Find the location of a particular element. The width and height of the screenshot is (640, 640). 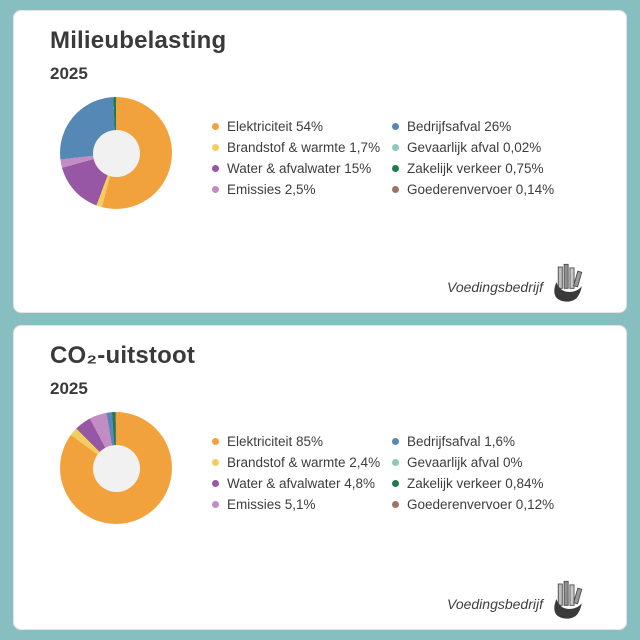

legend-row: Gevaarlijk afval 0% is located at coordinates (482, 462).